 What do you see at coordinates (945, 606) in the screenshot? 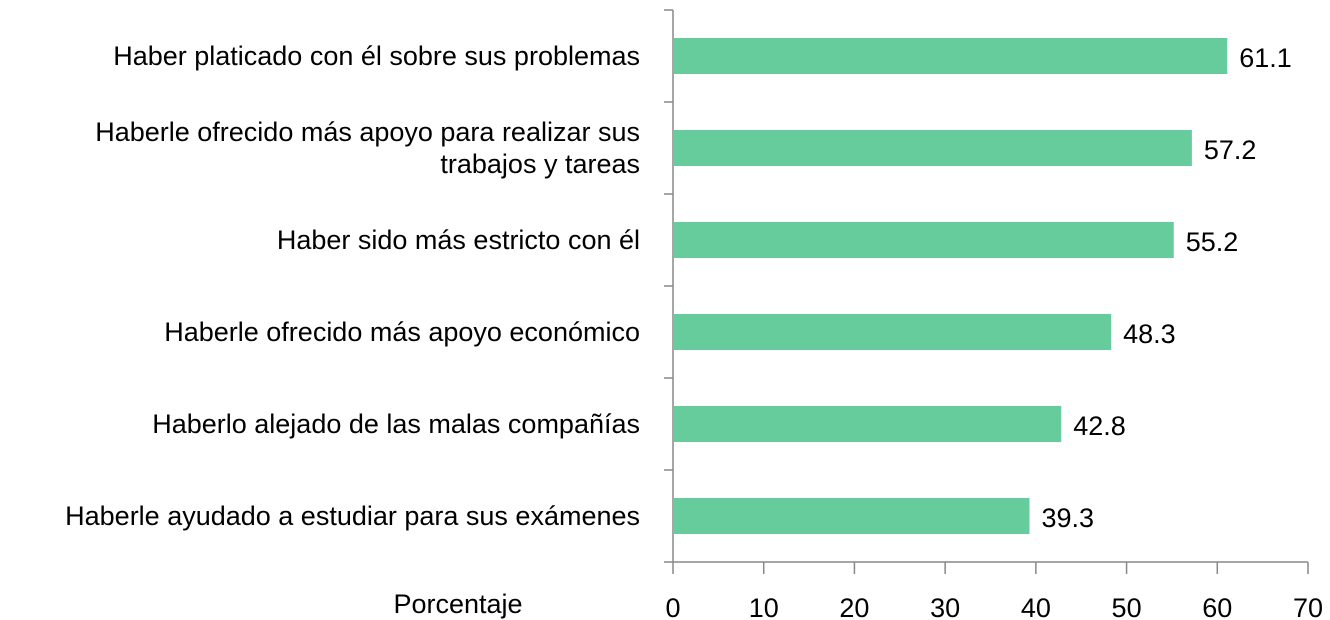
I see `x-tick-label: 30` at bounding box center [945, 606].